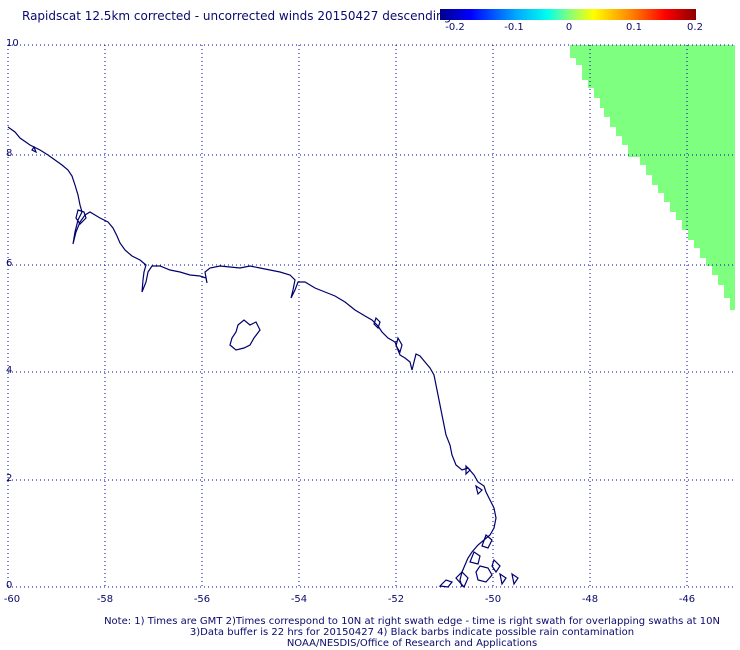 Image resolution: width=740 pixels, height=650 pixels. What do you see at coordinates (687, 599) in the screenshot?
I see `lon-label: -46` at bounding box center [687, 599].